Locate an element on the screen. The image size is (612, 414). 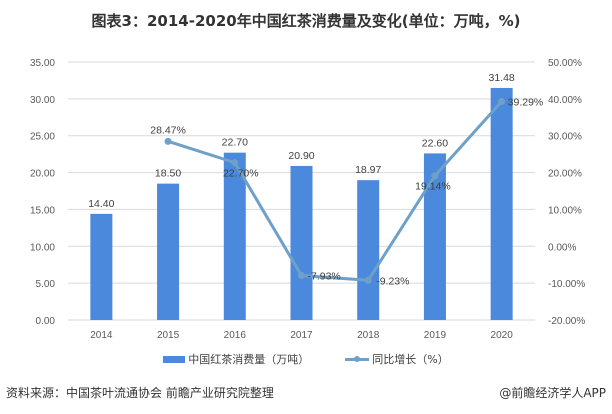
bar-data-label: 20.90 is located at coordinates (301, 156).